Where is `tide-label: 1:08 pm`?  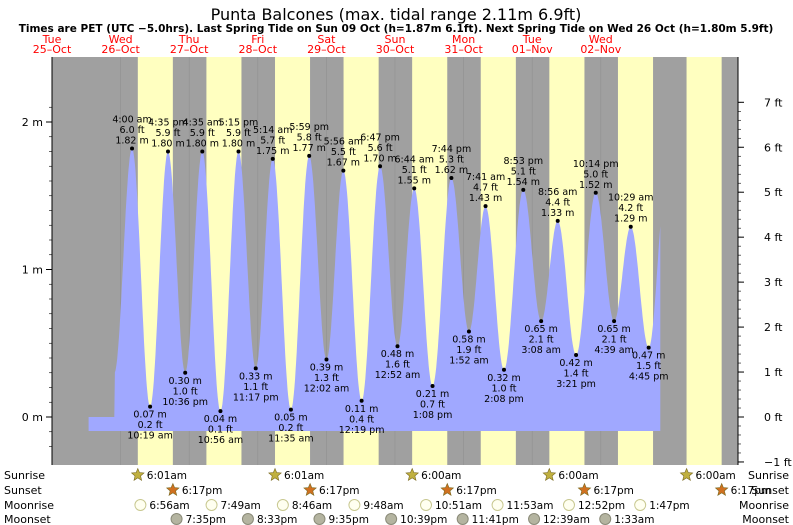
tide-label: 1:08 pm is located at coordinates (433, 415).